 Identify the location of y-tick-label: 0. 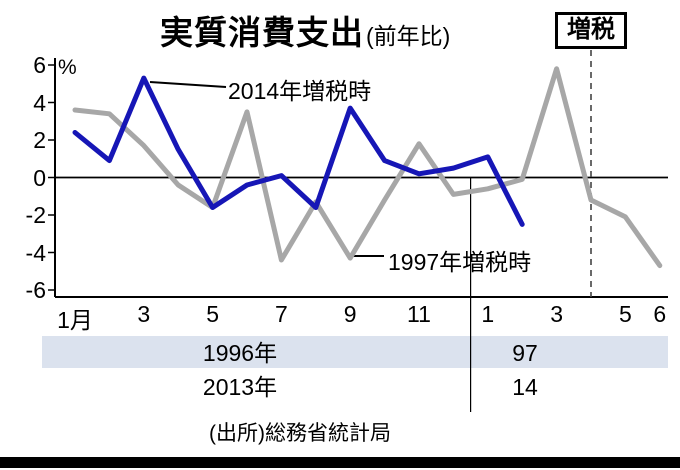
(39, 177).